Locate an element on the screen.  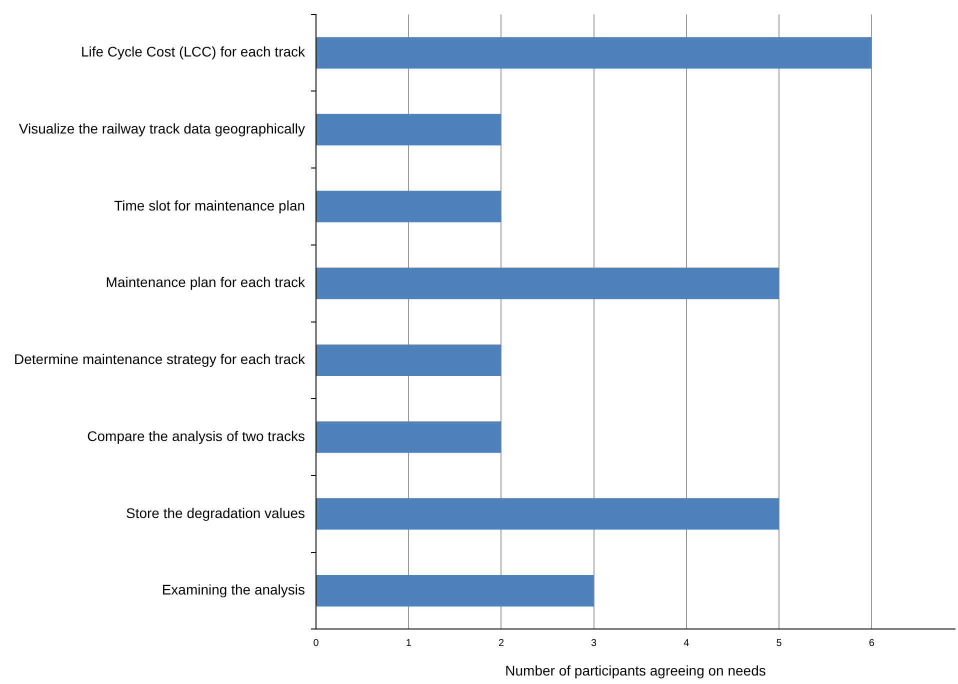
x-tick-label: 1 is located at coordinates (409, 643).